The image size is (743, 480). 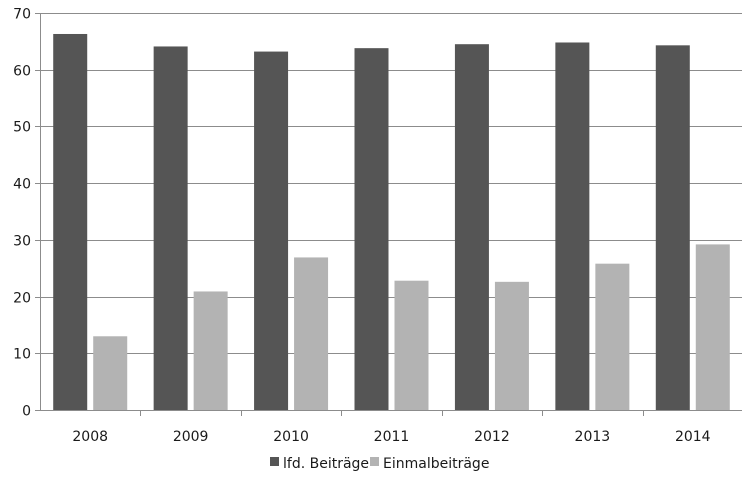 I want to click on x-tick-label: 2011, so click(x=392, y=437).